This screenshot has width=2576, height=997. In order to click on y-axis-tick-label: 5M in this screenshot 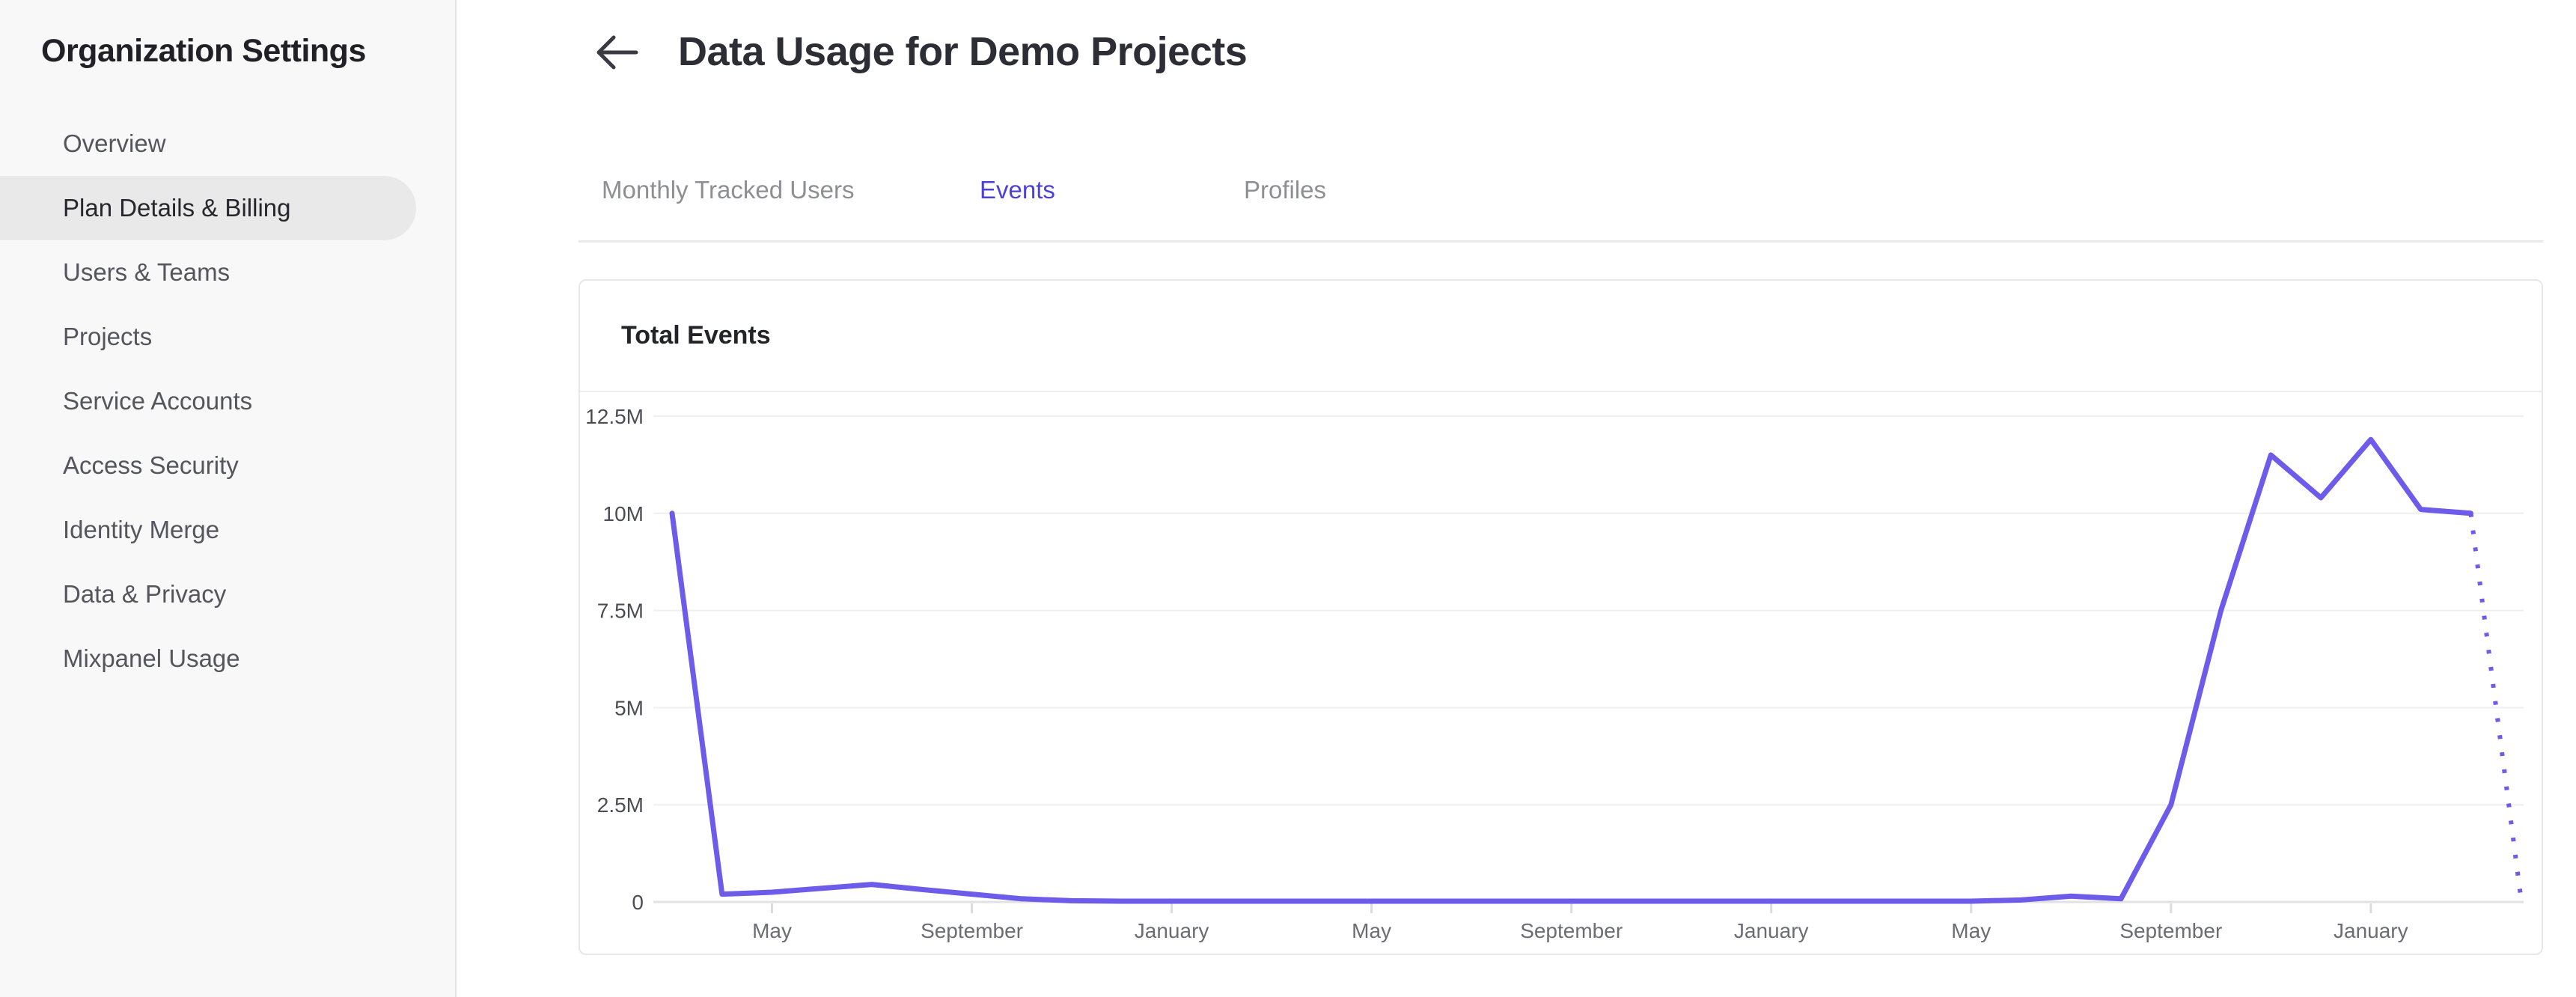, I will do `click(629, 707)`.